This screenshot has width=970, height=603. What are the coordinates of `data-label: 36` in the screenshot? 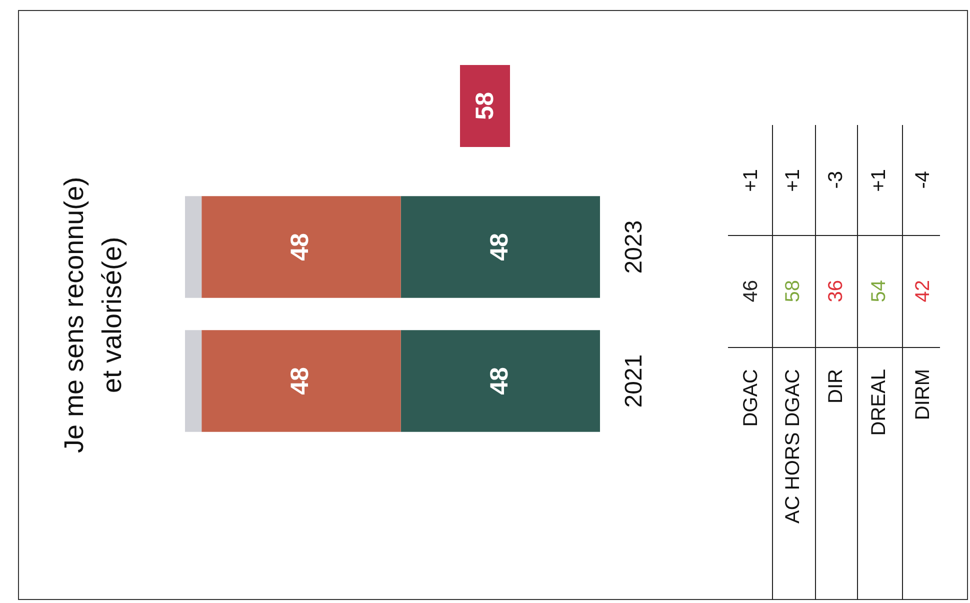 It's located at (836, 291).